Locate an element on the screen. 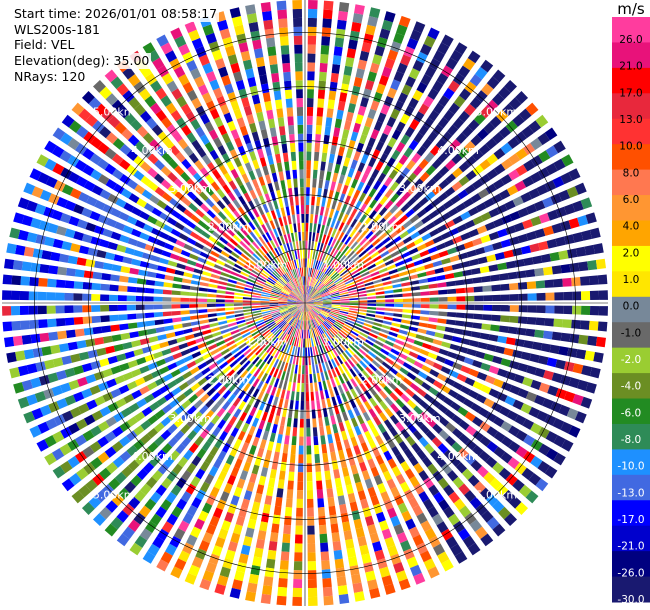 The width and height of the screenshot is (650, 610). range-ring-label: 2.00km is located at coordinates (229, 380).